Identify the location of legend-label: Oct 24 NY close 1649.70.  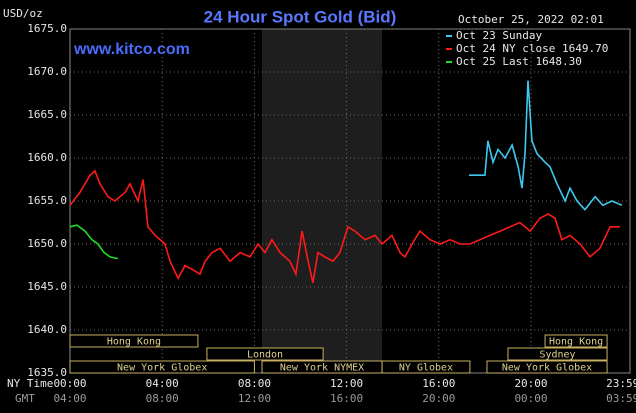
(532, 48).